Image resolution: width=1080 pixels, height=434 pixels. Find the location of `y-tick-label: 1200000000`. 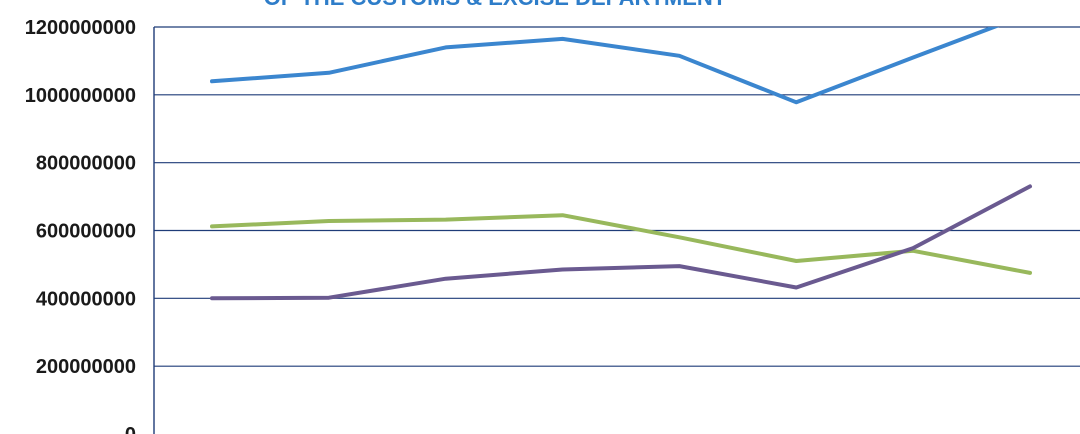

y-tick-label: 1200000000 is located at coordinates (80, 28).